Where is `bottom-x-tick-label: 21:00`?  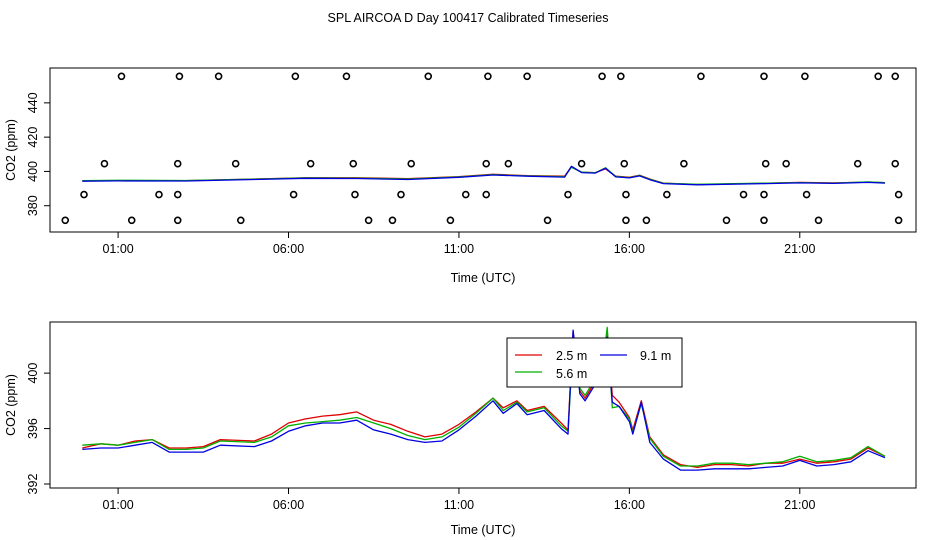
bottom-x-tick-label: 21:00 is located at coordinates (799, 505).